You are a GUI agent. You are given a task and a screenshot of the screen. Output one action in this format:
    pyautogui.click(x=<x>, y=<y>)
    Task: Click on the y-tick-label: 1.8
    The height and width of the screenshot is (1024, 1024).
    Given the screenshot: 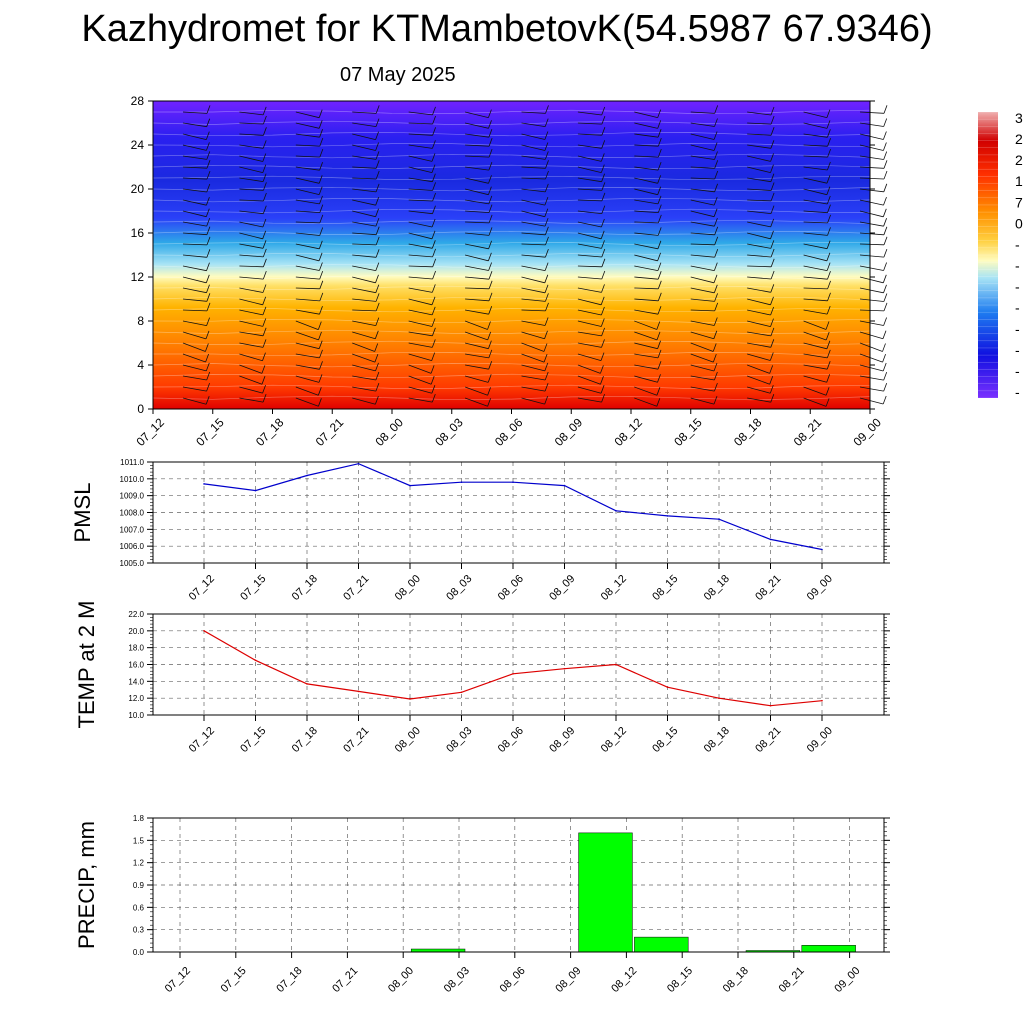 What is the action you would take?
    pyautogui.click(x=139, y=818)
    